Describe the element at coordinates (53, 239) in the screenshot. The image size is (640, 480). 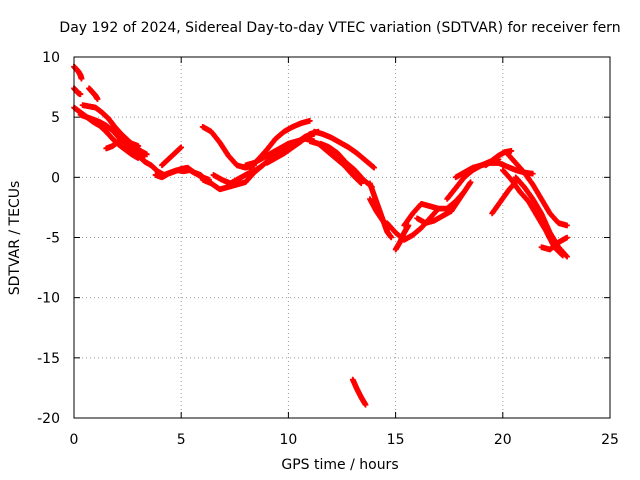
I see `y-tick-label: -5` at that location.